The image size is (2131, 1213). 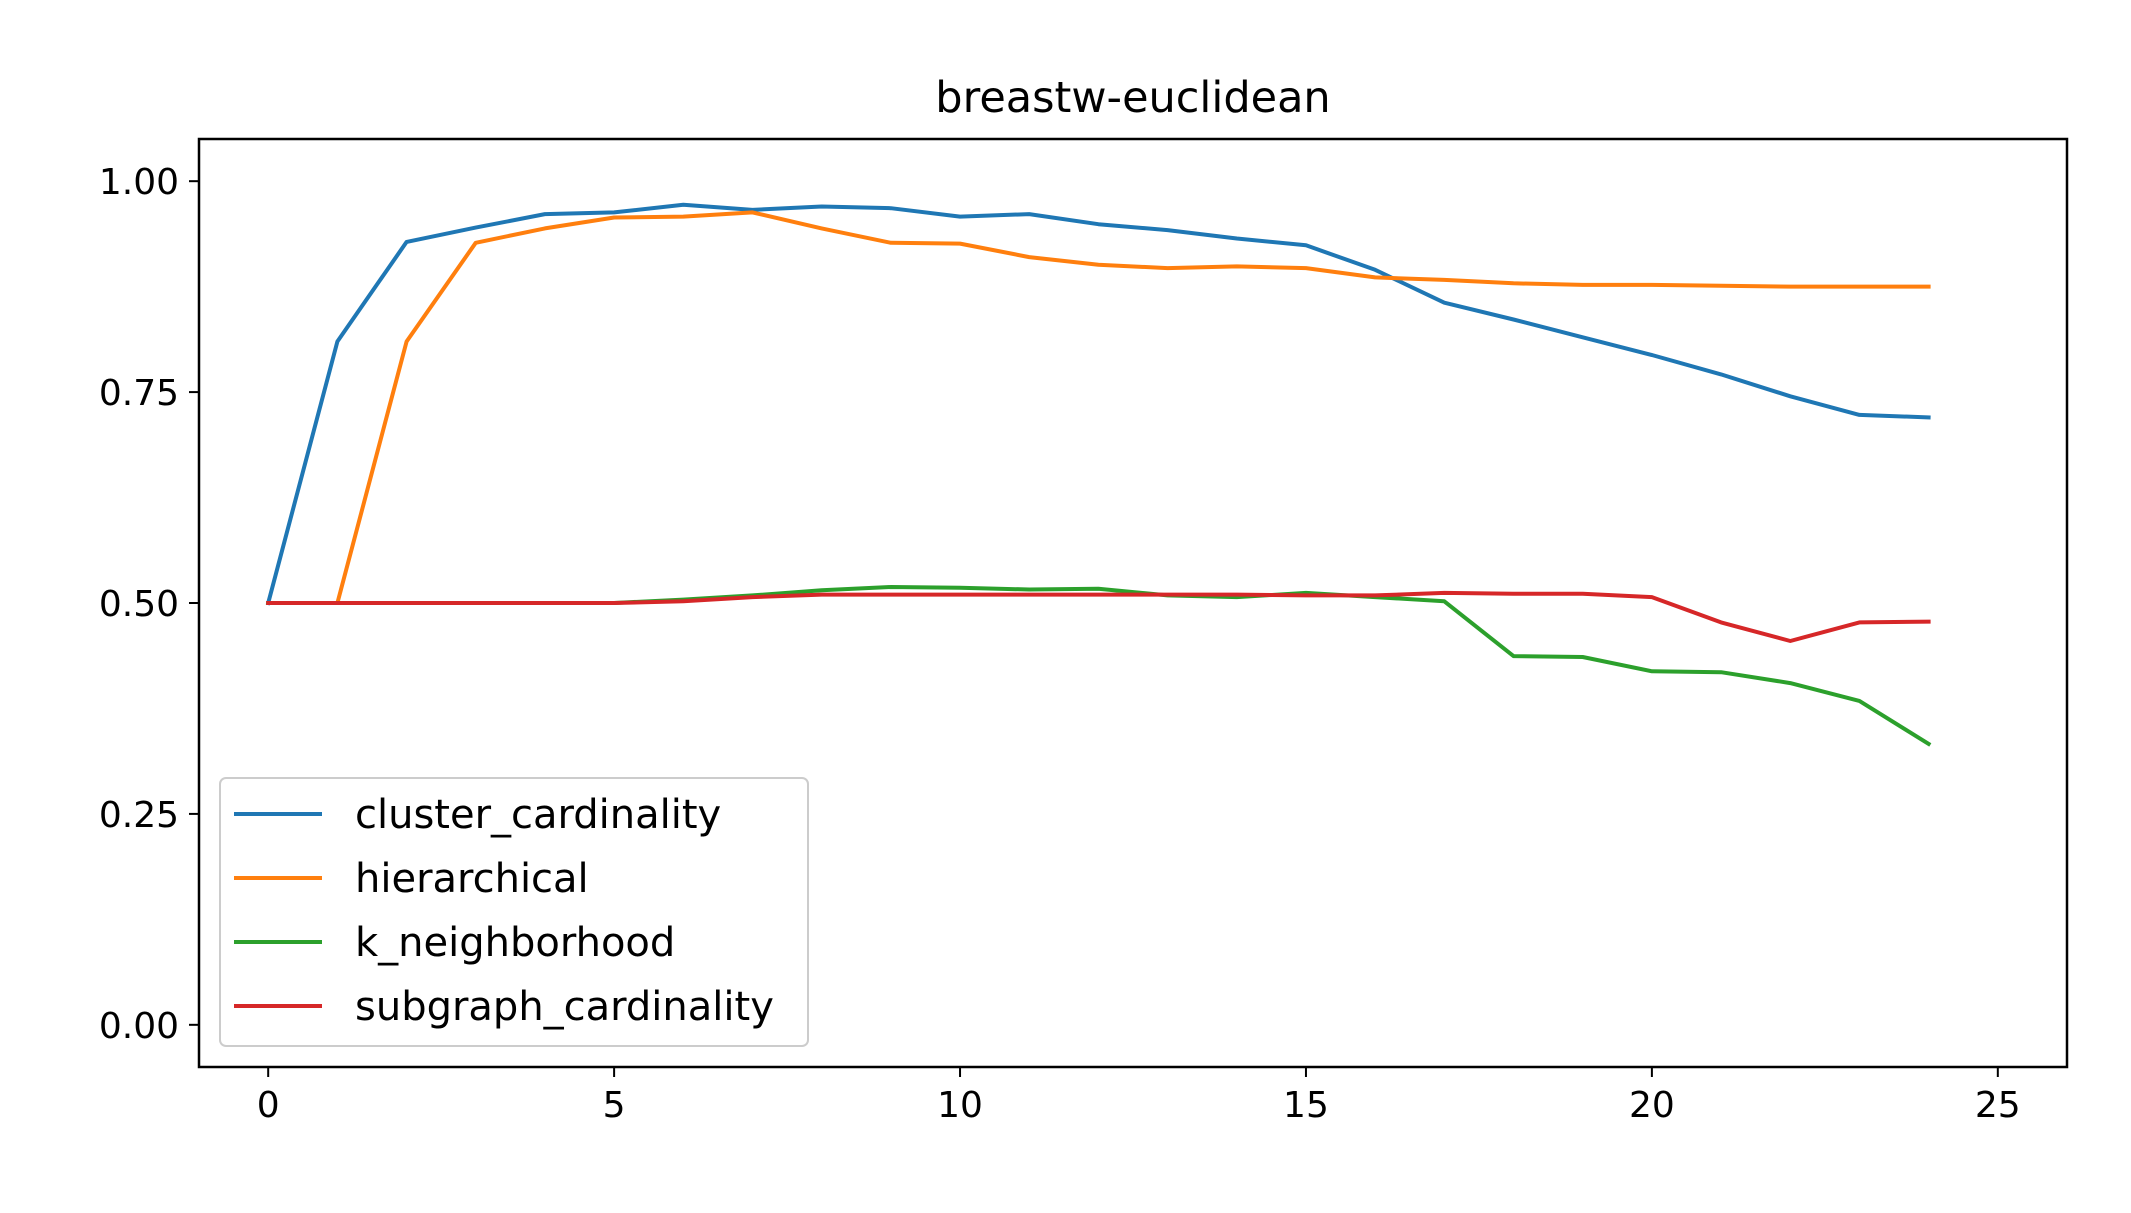 What do you see at coordinates (564, 1007) in the screenshot?
I see `legend-label: subgraph_cardinality` at bounding box center [564, 1007].